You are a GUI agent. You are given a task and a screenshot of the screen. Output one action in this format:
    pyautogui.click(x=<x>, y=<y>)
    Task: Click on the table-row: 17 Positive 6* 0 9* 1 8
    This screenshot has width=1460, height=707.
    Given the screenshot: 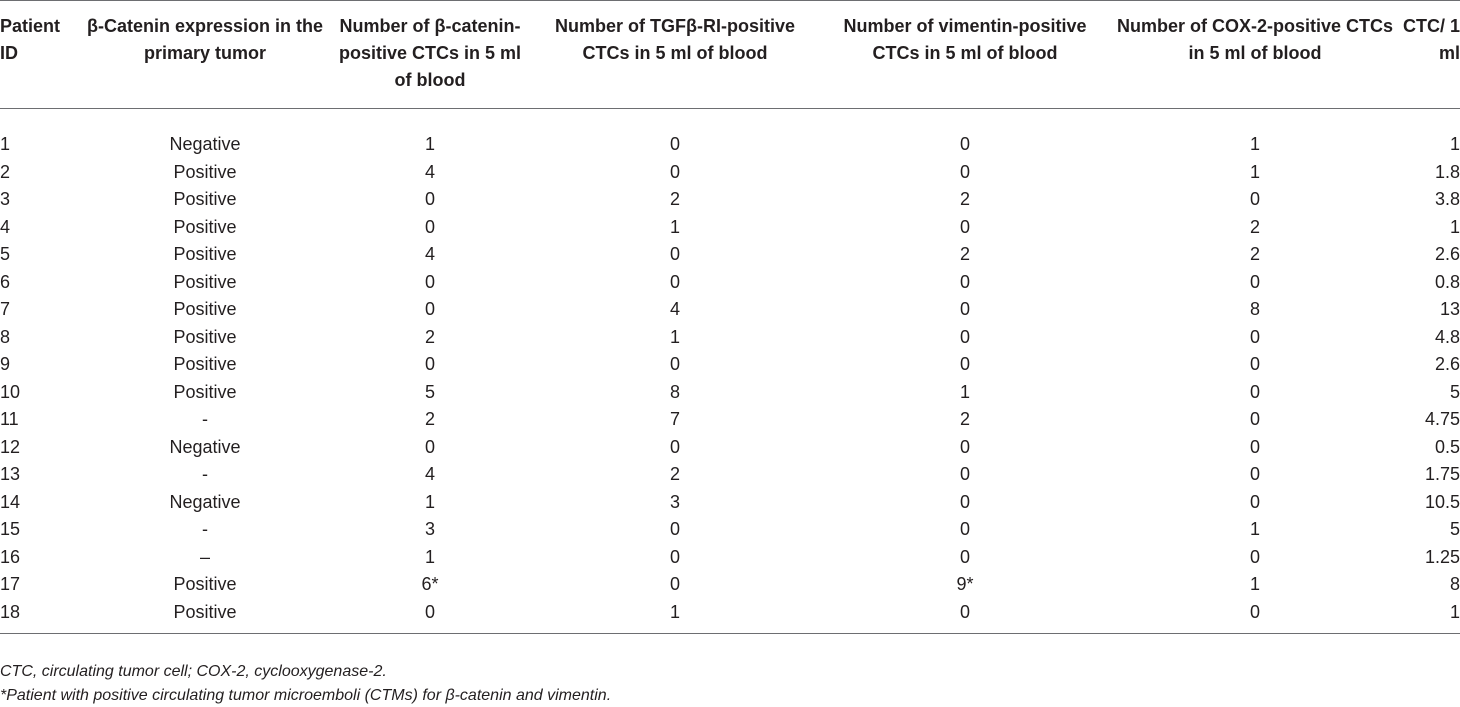 What is the action you would take?
    pyautogui.click(x=730, y=585)
    